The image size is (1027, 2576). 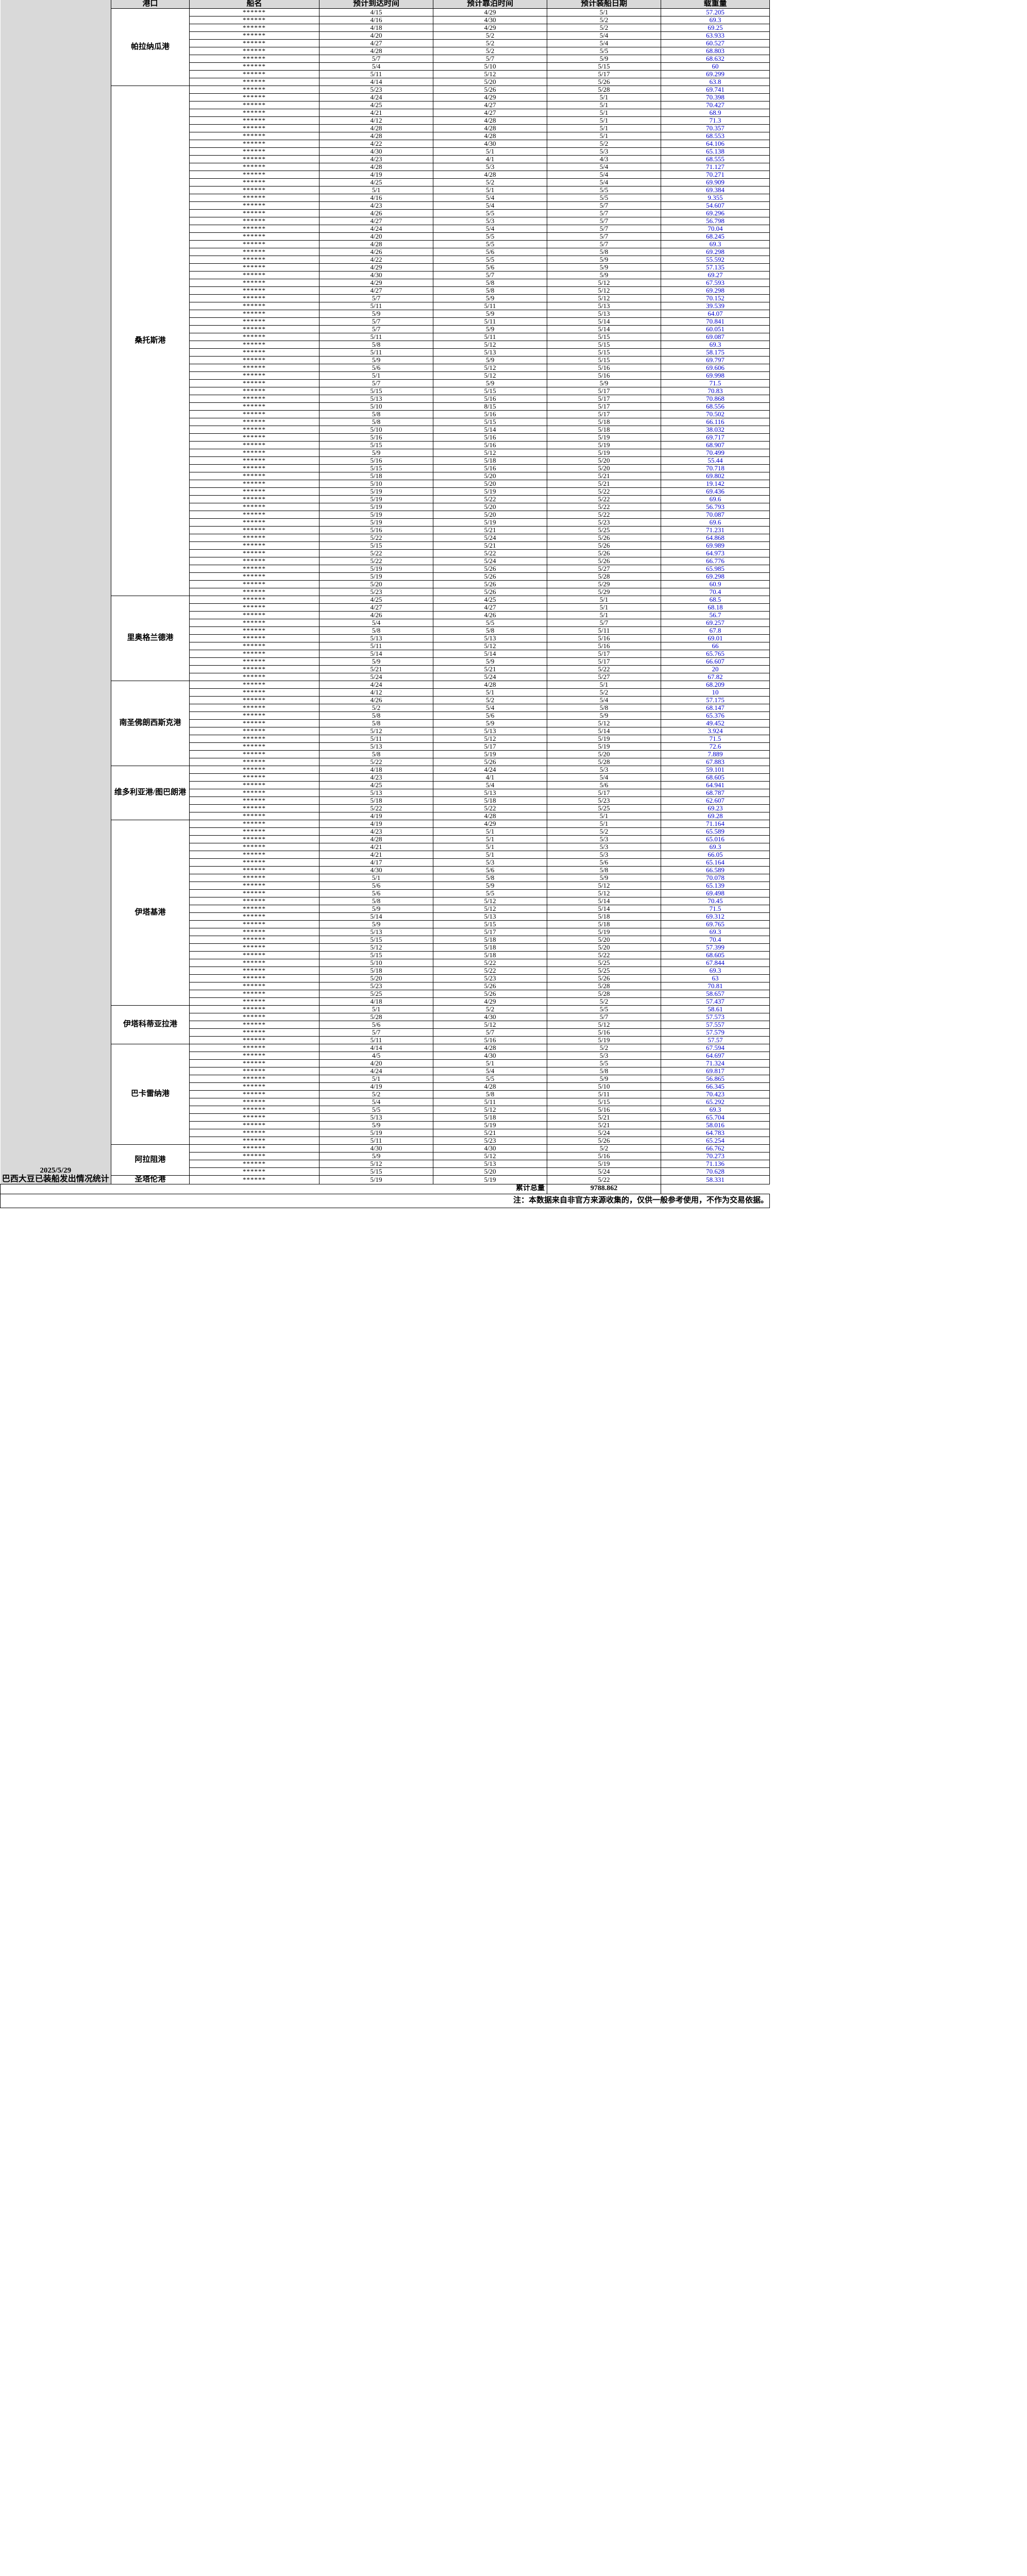 What do you see at coordinates (376, 708) in the screenshot?
I see `cell-eta: 5/2` at bounding box center [376, 708].